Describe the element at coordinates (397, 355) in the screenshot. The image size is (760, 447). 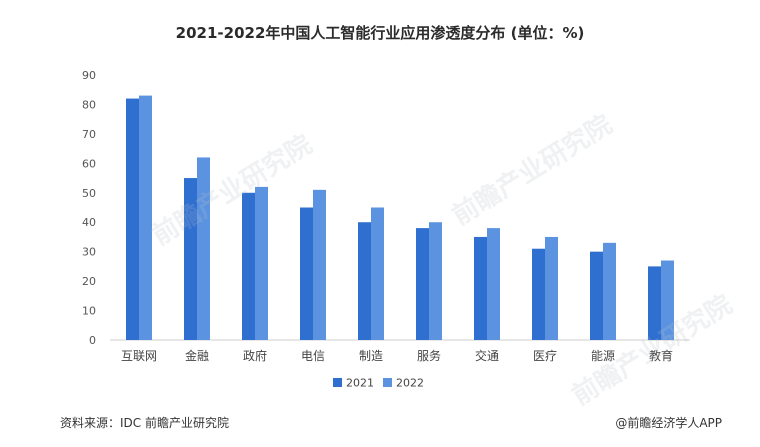
I see `labels-group: 互联网 金融 政府 电信 制造 服务 交通 医疗 能源 教育` at that location.